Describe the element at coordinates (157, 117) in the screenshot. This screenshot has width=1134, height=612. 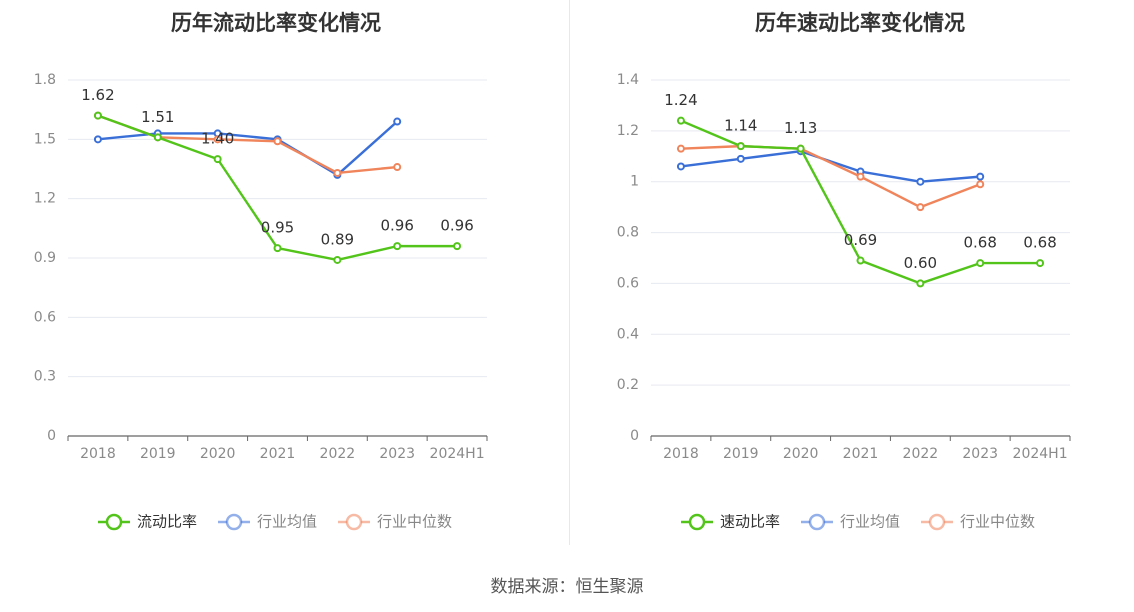
I see `data-label: 1.51` at that location.